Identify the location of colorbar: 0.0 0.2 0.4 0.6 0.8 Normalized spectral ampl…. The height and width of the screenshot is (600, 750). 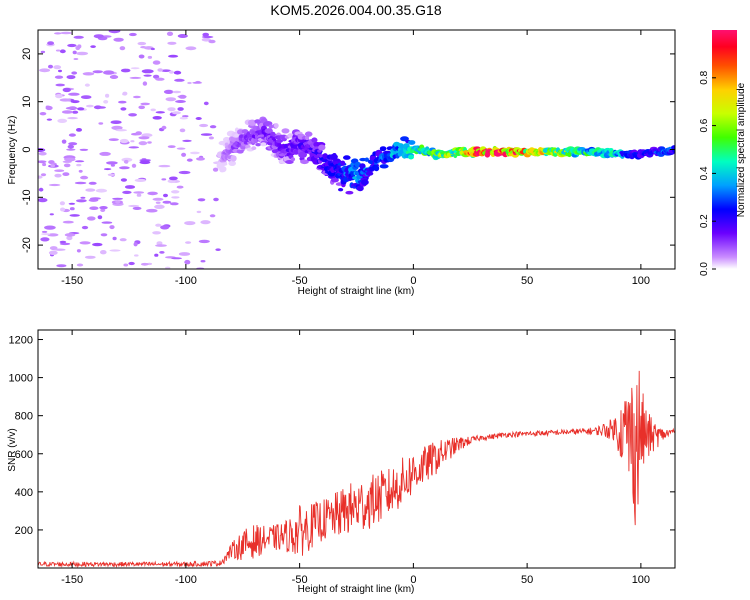
(723, 153).